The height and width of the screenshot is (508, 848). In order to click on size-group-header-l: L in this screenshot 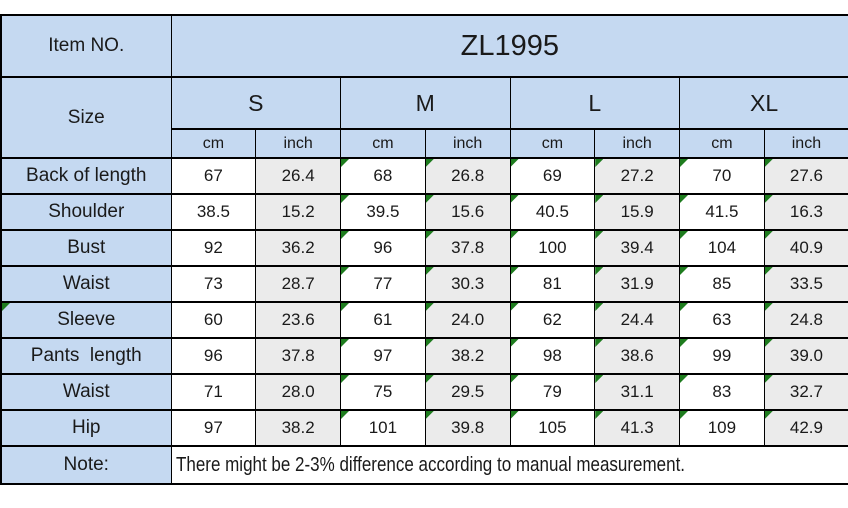, I will do `click(594, 103)`.